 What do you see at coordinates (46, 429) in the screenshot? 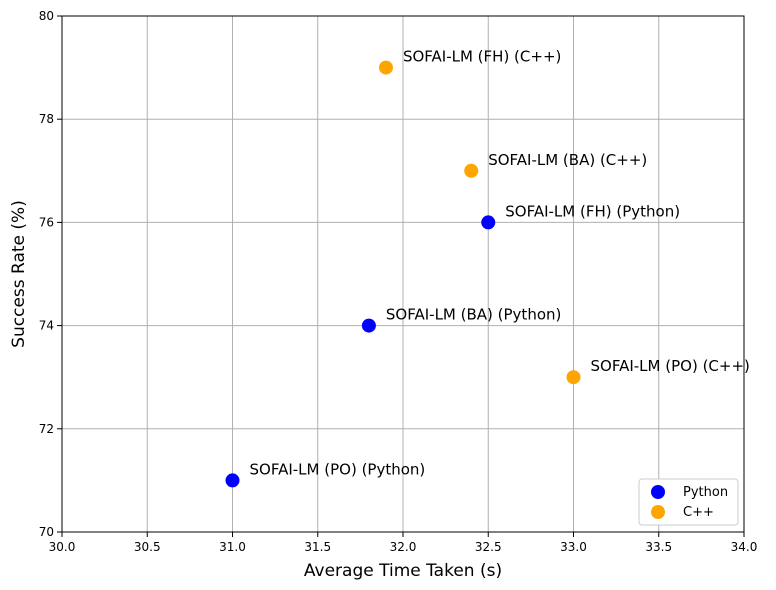
I see `y-tick-label: 72` at bounding box center [46, 429].